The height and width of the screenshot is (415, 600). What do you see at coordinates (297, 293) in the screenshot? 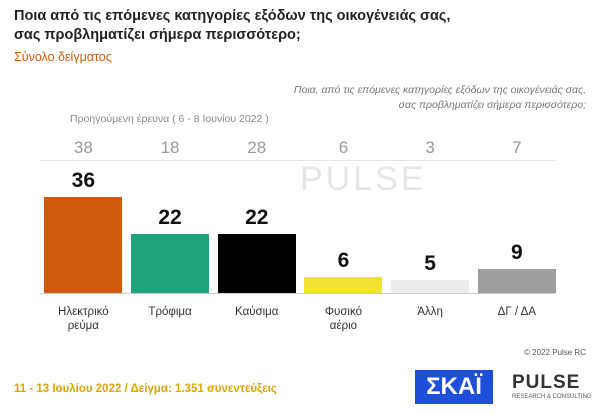
I see `baseline` at bounding box center [297, 293].